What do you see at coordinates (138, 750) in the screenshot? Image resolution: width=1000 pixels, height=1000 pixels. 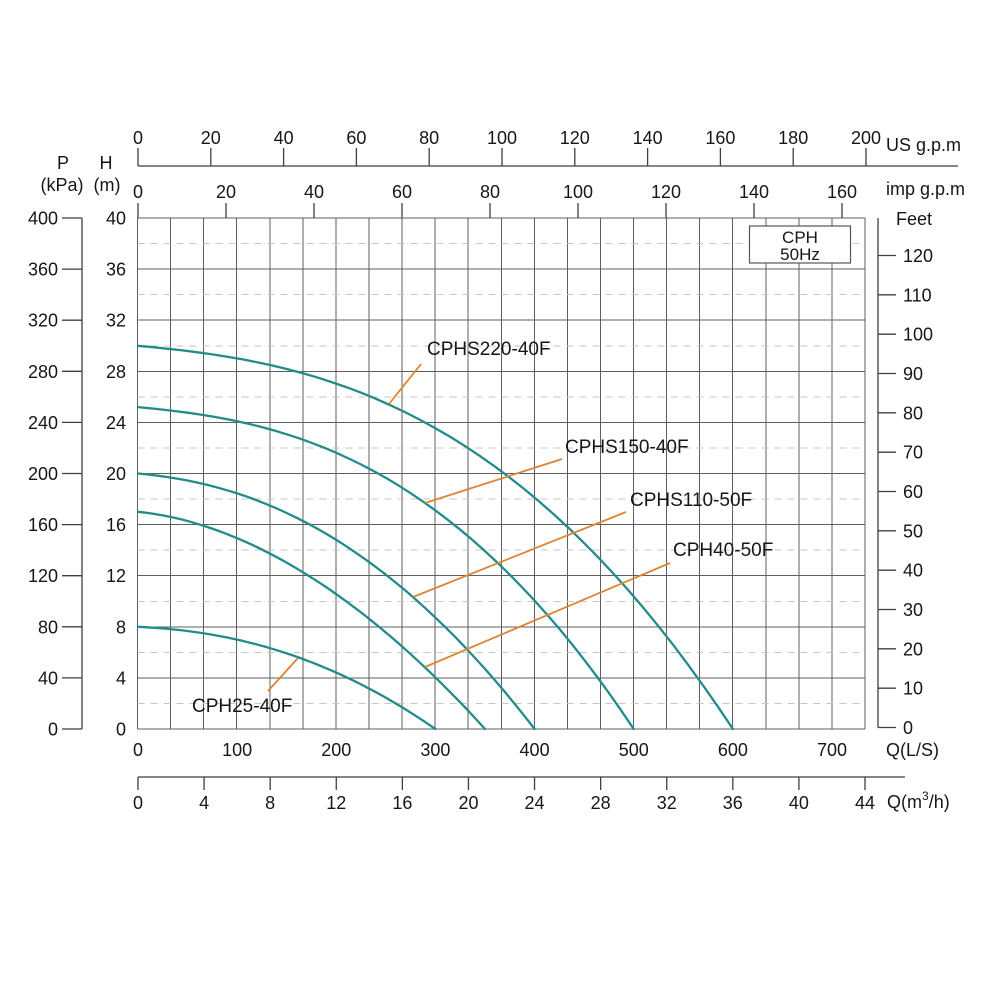 I see `flow-ls-tick-label: 0` at bounding box center [138, 750].